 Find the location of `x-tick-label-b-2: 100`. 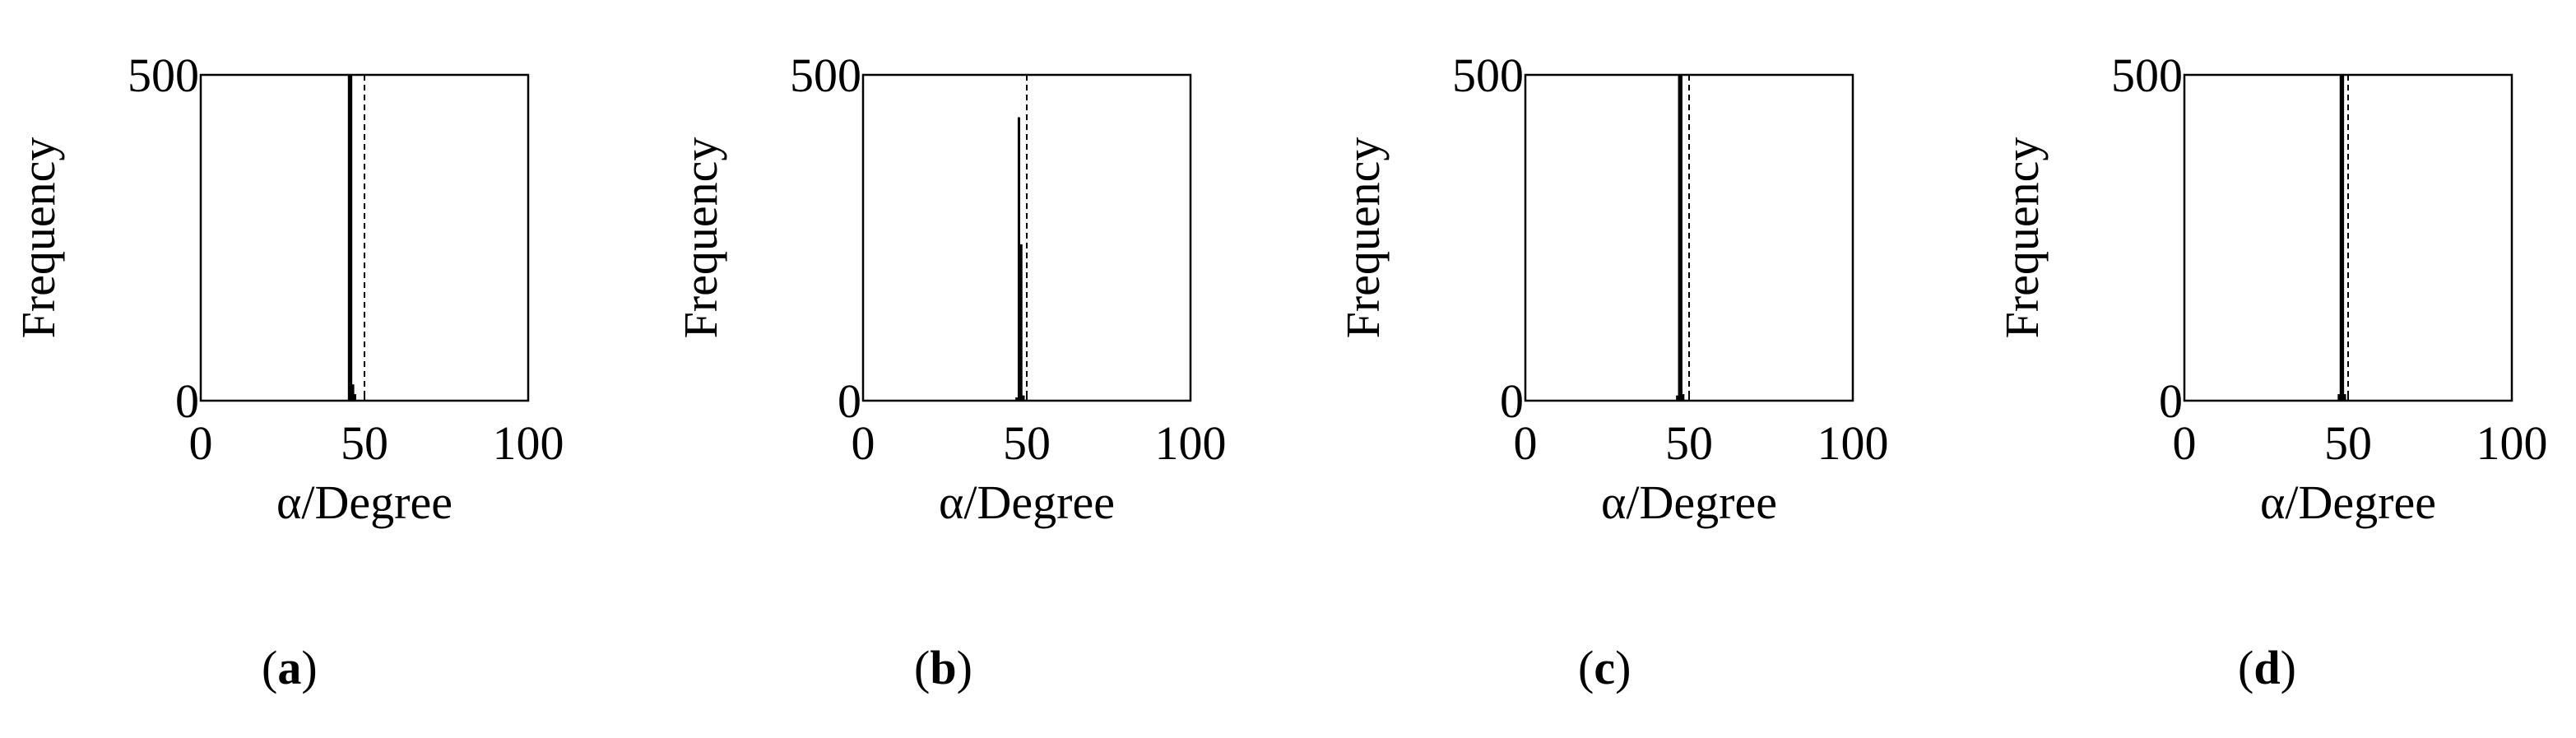

x-tick-label-b-2: 100 is located at coordinates (1191, 443).